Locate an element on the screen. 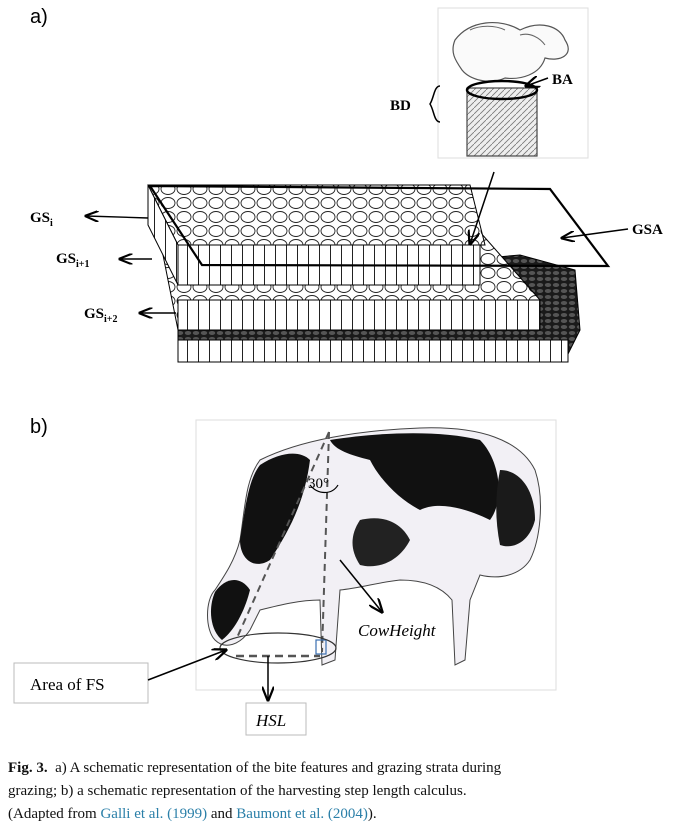 The width and height of the screenshot is (682, 837). area-fs-box is located at coordinates (81, 683).